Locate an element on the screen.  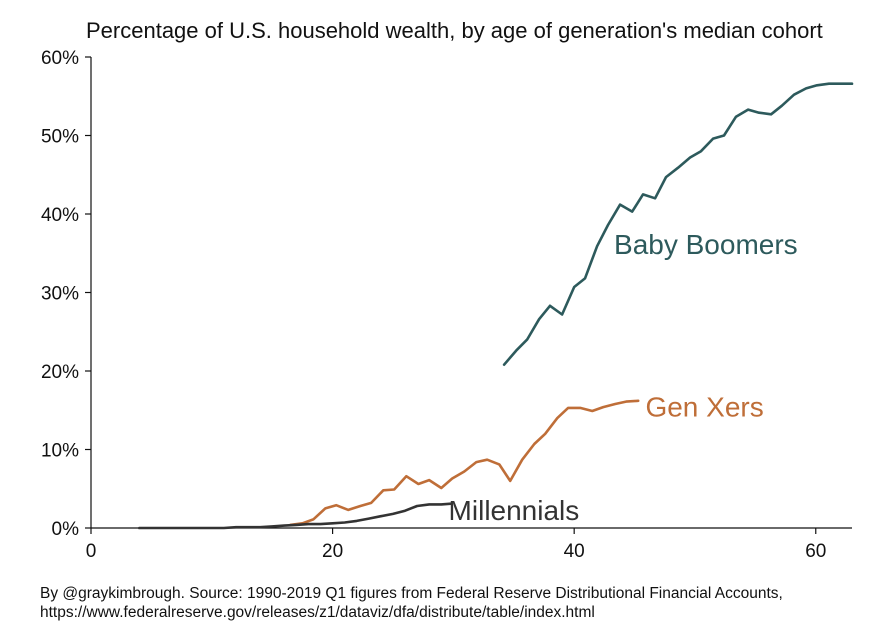
y-tick-label: 60% is located at coordinates (60, 58).